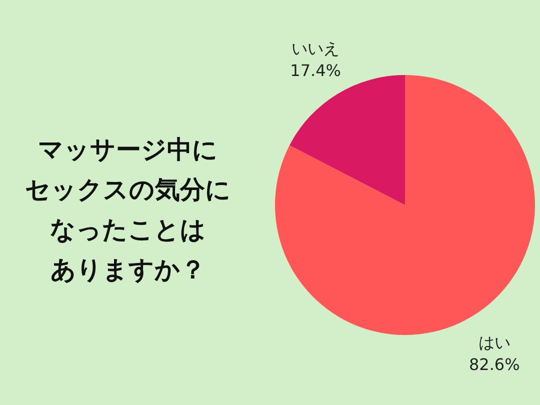  Describe the element at coordinates (347, 140) in the screenshot. I see `pie-slice` at that location.